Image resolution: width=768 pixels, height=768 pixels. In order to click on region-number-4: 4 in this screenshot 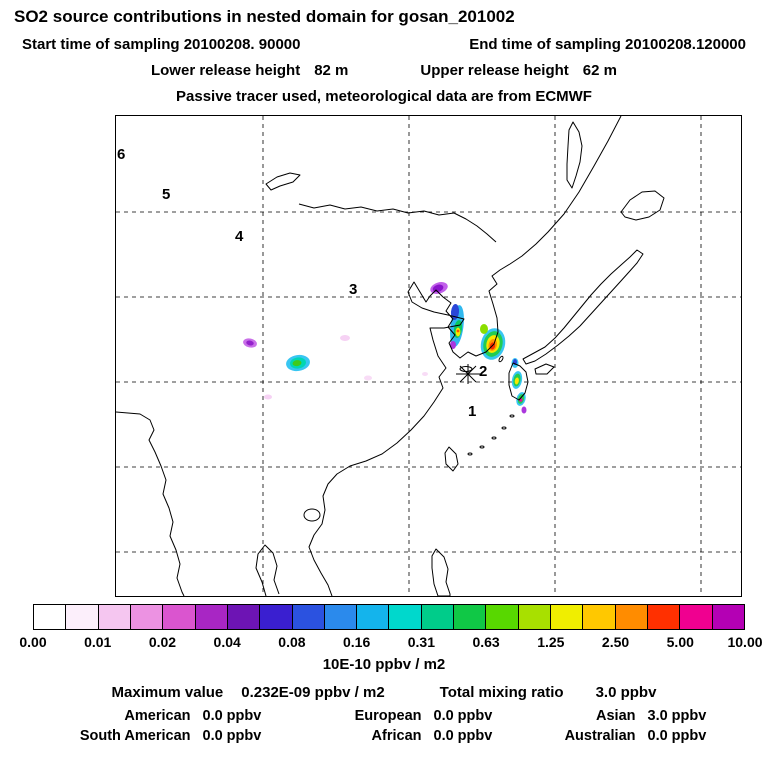, I will do `click(239, 236)`.